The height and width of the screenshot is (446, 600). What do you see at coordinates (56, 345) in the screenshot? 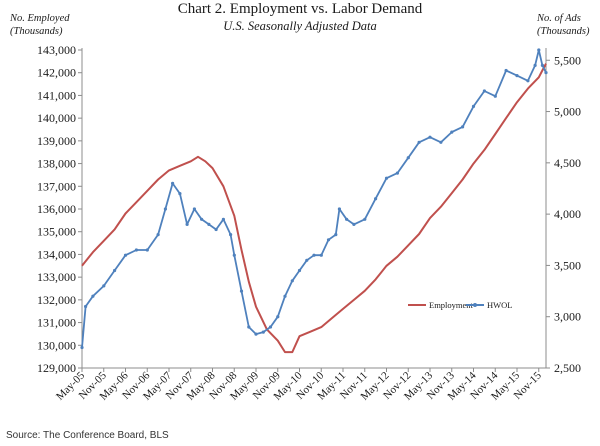
I see `left-tick-label: 130,000` at bounding box center [56, 345].